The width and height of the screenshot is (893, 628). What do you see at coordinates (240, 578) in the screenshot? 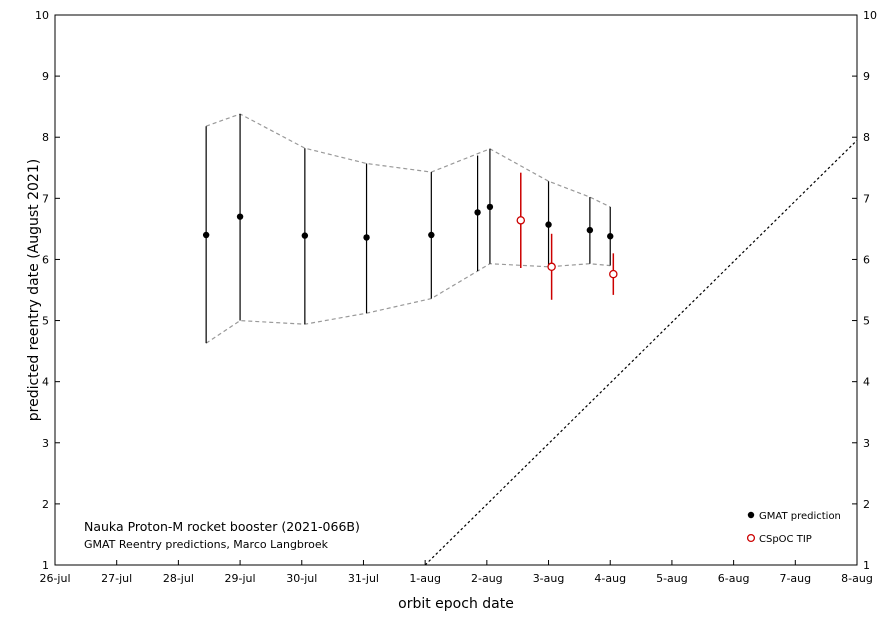
I see `x-tick-label: 29-jul` at bounding box center [240, 578].